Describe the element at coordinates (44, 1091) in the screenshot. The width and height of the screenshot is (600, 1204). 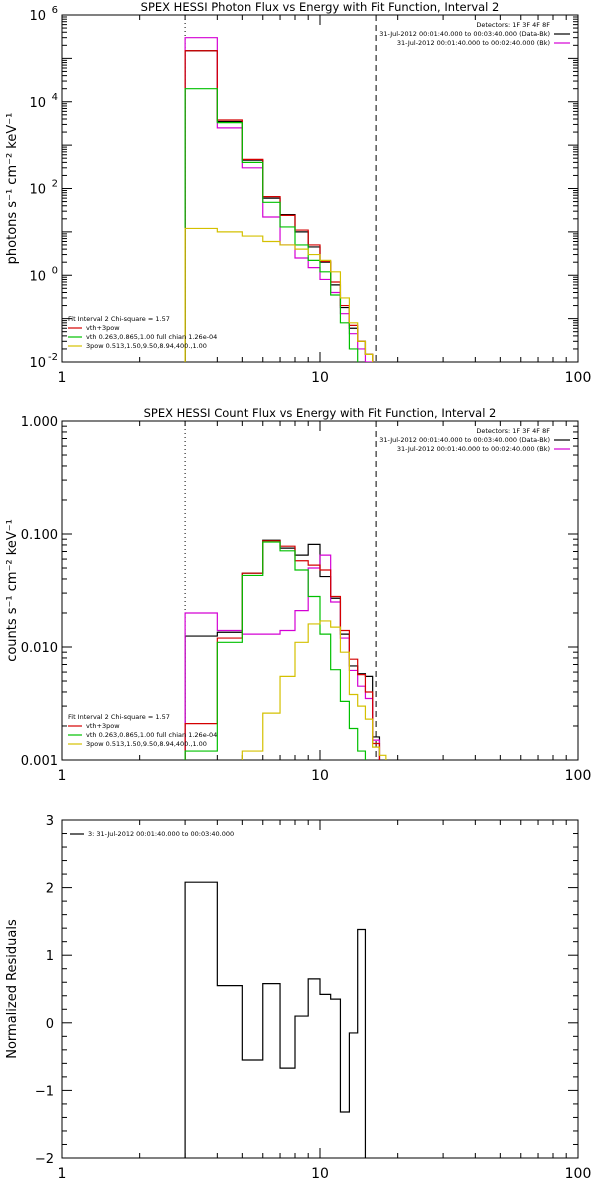
I see `y-tick-label: −1` at that location.